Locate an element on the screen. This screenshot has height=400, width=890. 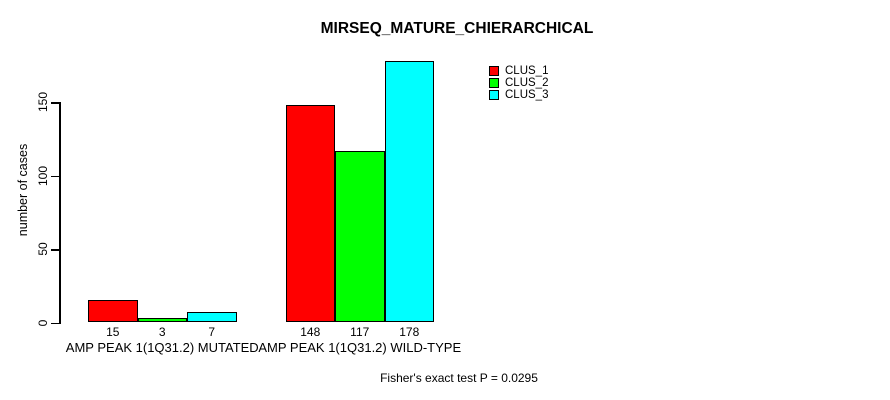
bar-clus_2-group1 is located at coordinates (162, 320).